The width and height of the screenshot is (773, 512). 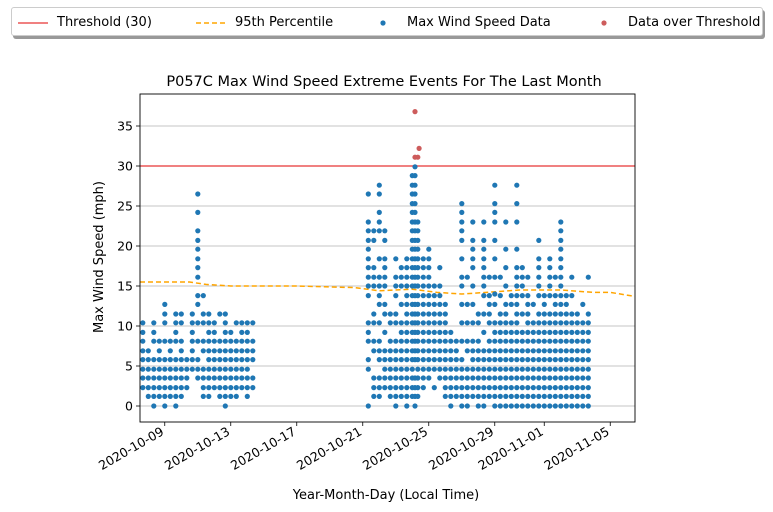 I want to click on y-tick-label: 20, so click(x=125, y=246).